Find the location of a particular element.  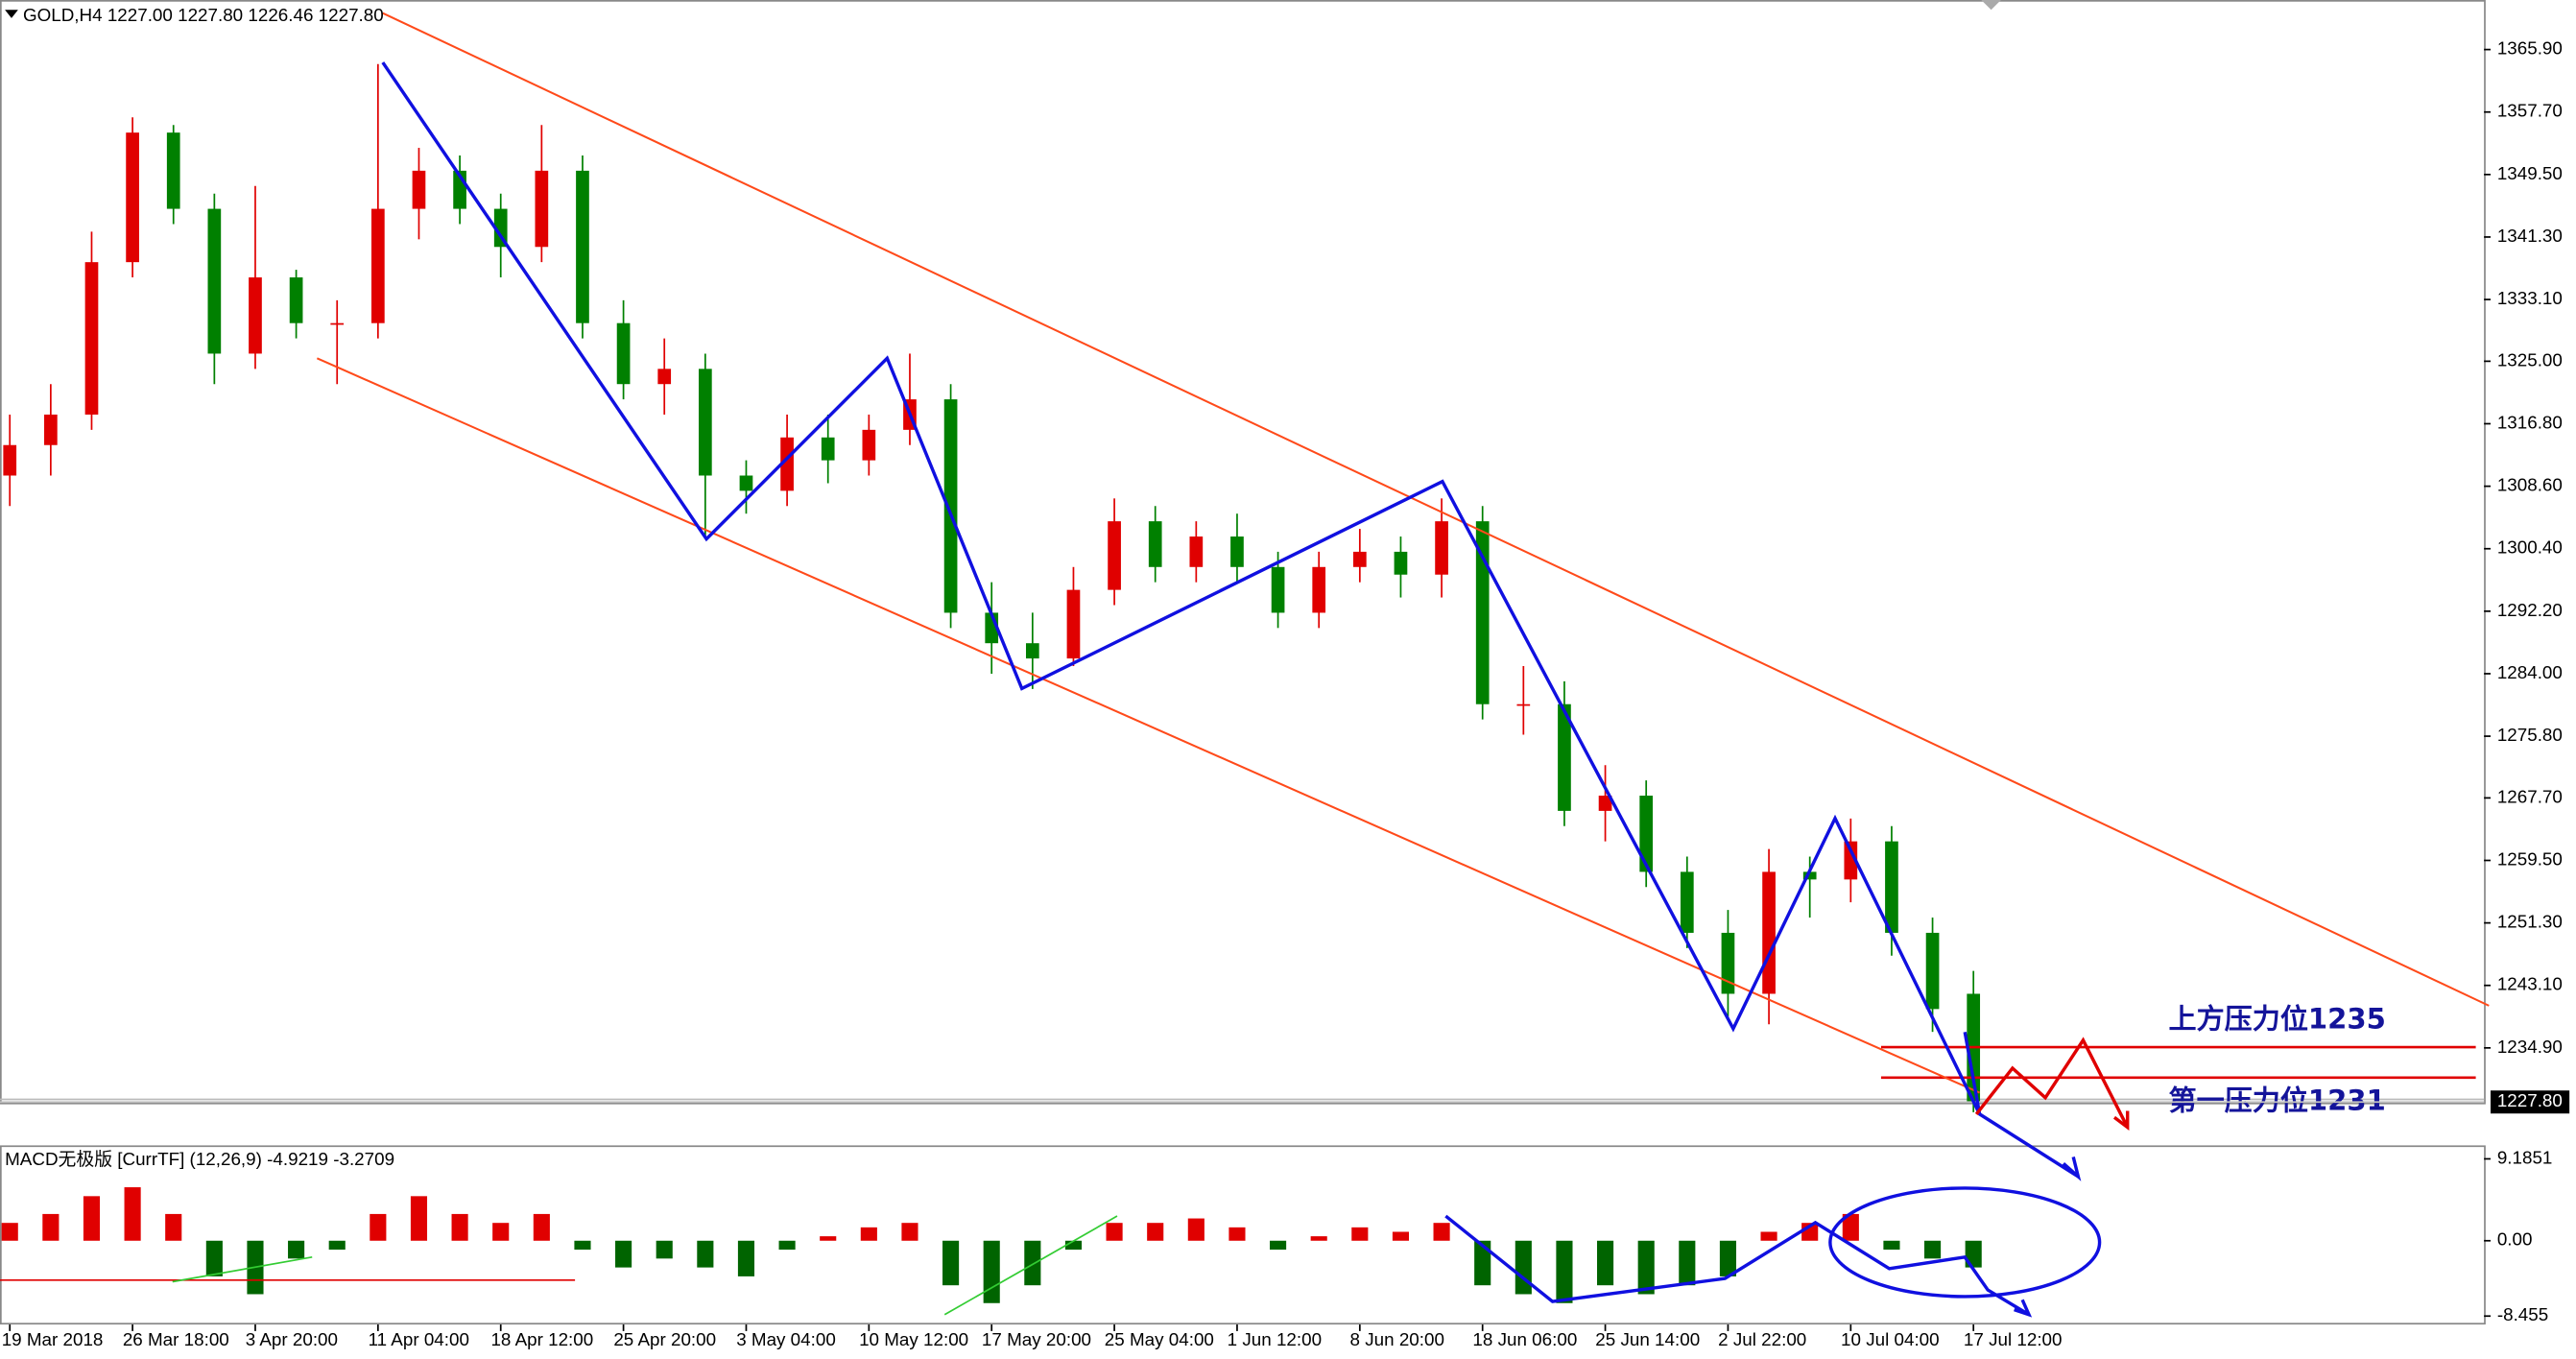

x-tick-label: 10 Jul 04:00 is located at coordinates (1890, 1339).